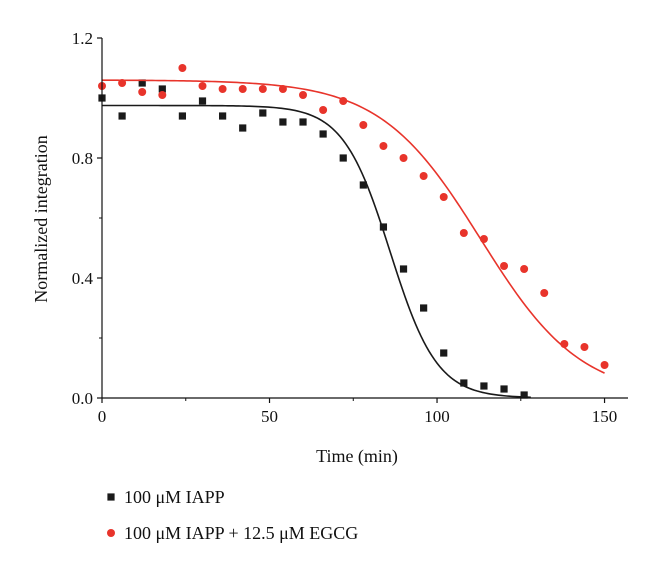  What do you see at coordinates (111, 533) in the screenshot?
I see `legend-marker-circle` at bounding box center [111, 533].